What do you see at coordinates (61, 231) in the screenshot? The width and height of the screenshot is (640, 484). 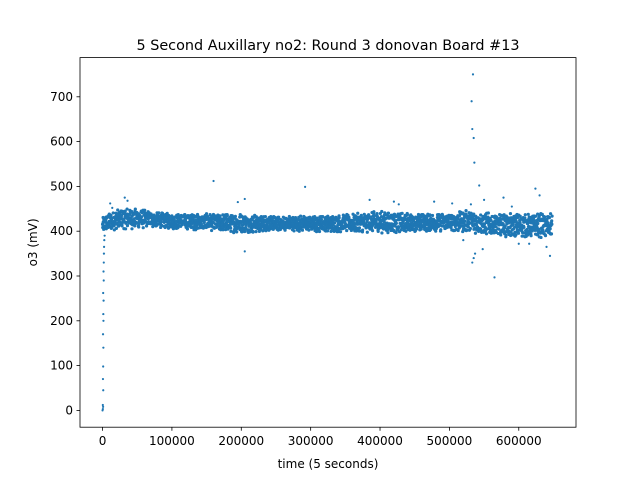 I see `y-tick-label: 400` at bounding box center [61, 231].